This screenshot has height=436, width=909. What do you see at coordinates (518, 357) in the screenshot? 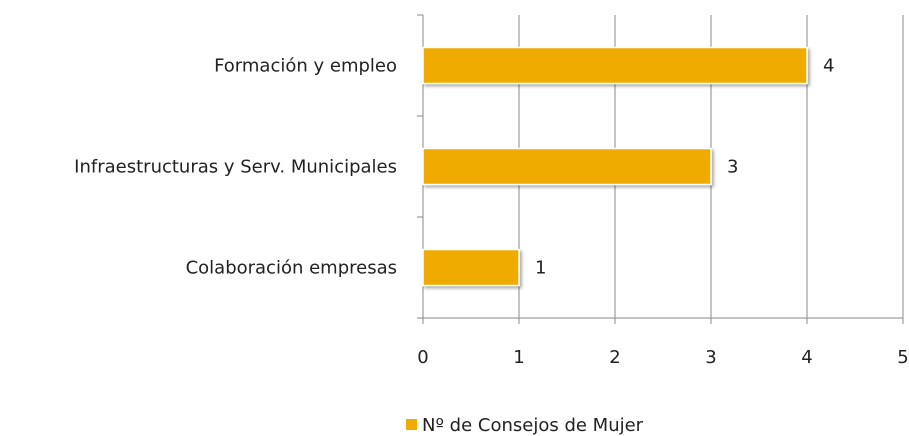
I see `x-tick-label: 1` at bounding box center [518, 357].